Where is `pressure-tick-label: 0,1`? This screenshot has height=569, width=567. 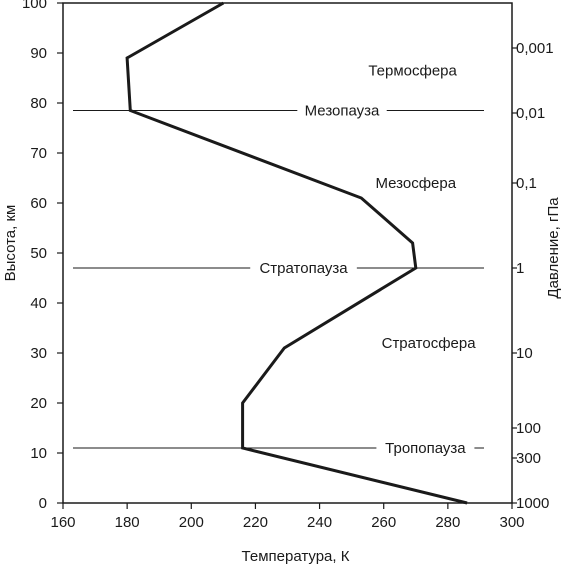 pressure-tick-label: 0,1 is located at coordinates (526, 183).